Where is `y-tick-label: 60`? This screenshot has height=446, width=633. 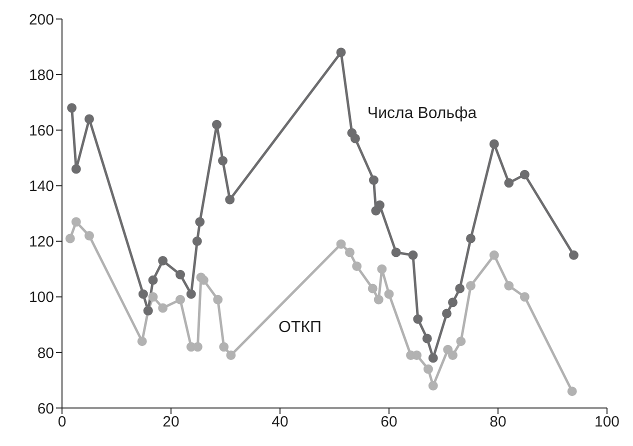
y-tick-label: 60 is located at coordinates (45, 409).